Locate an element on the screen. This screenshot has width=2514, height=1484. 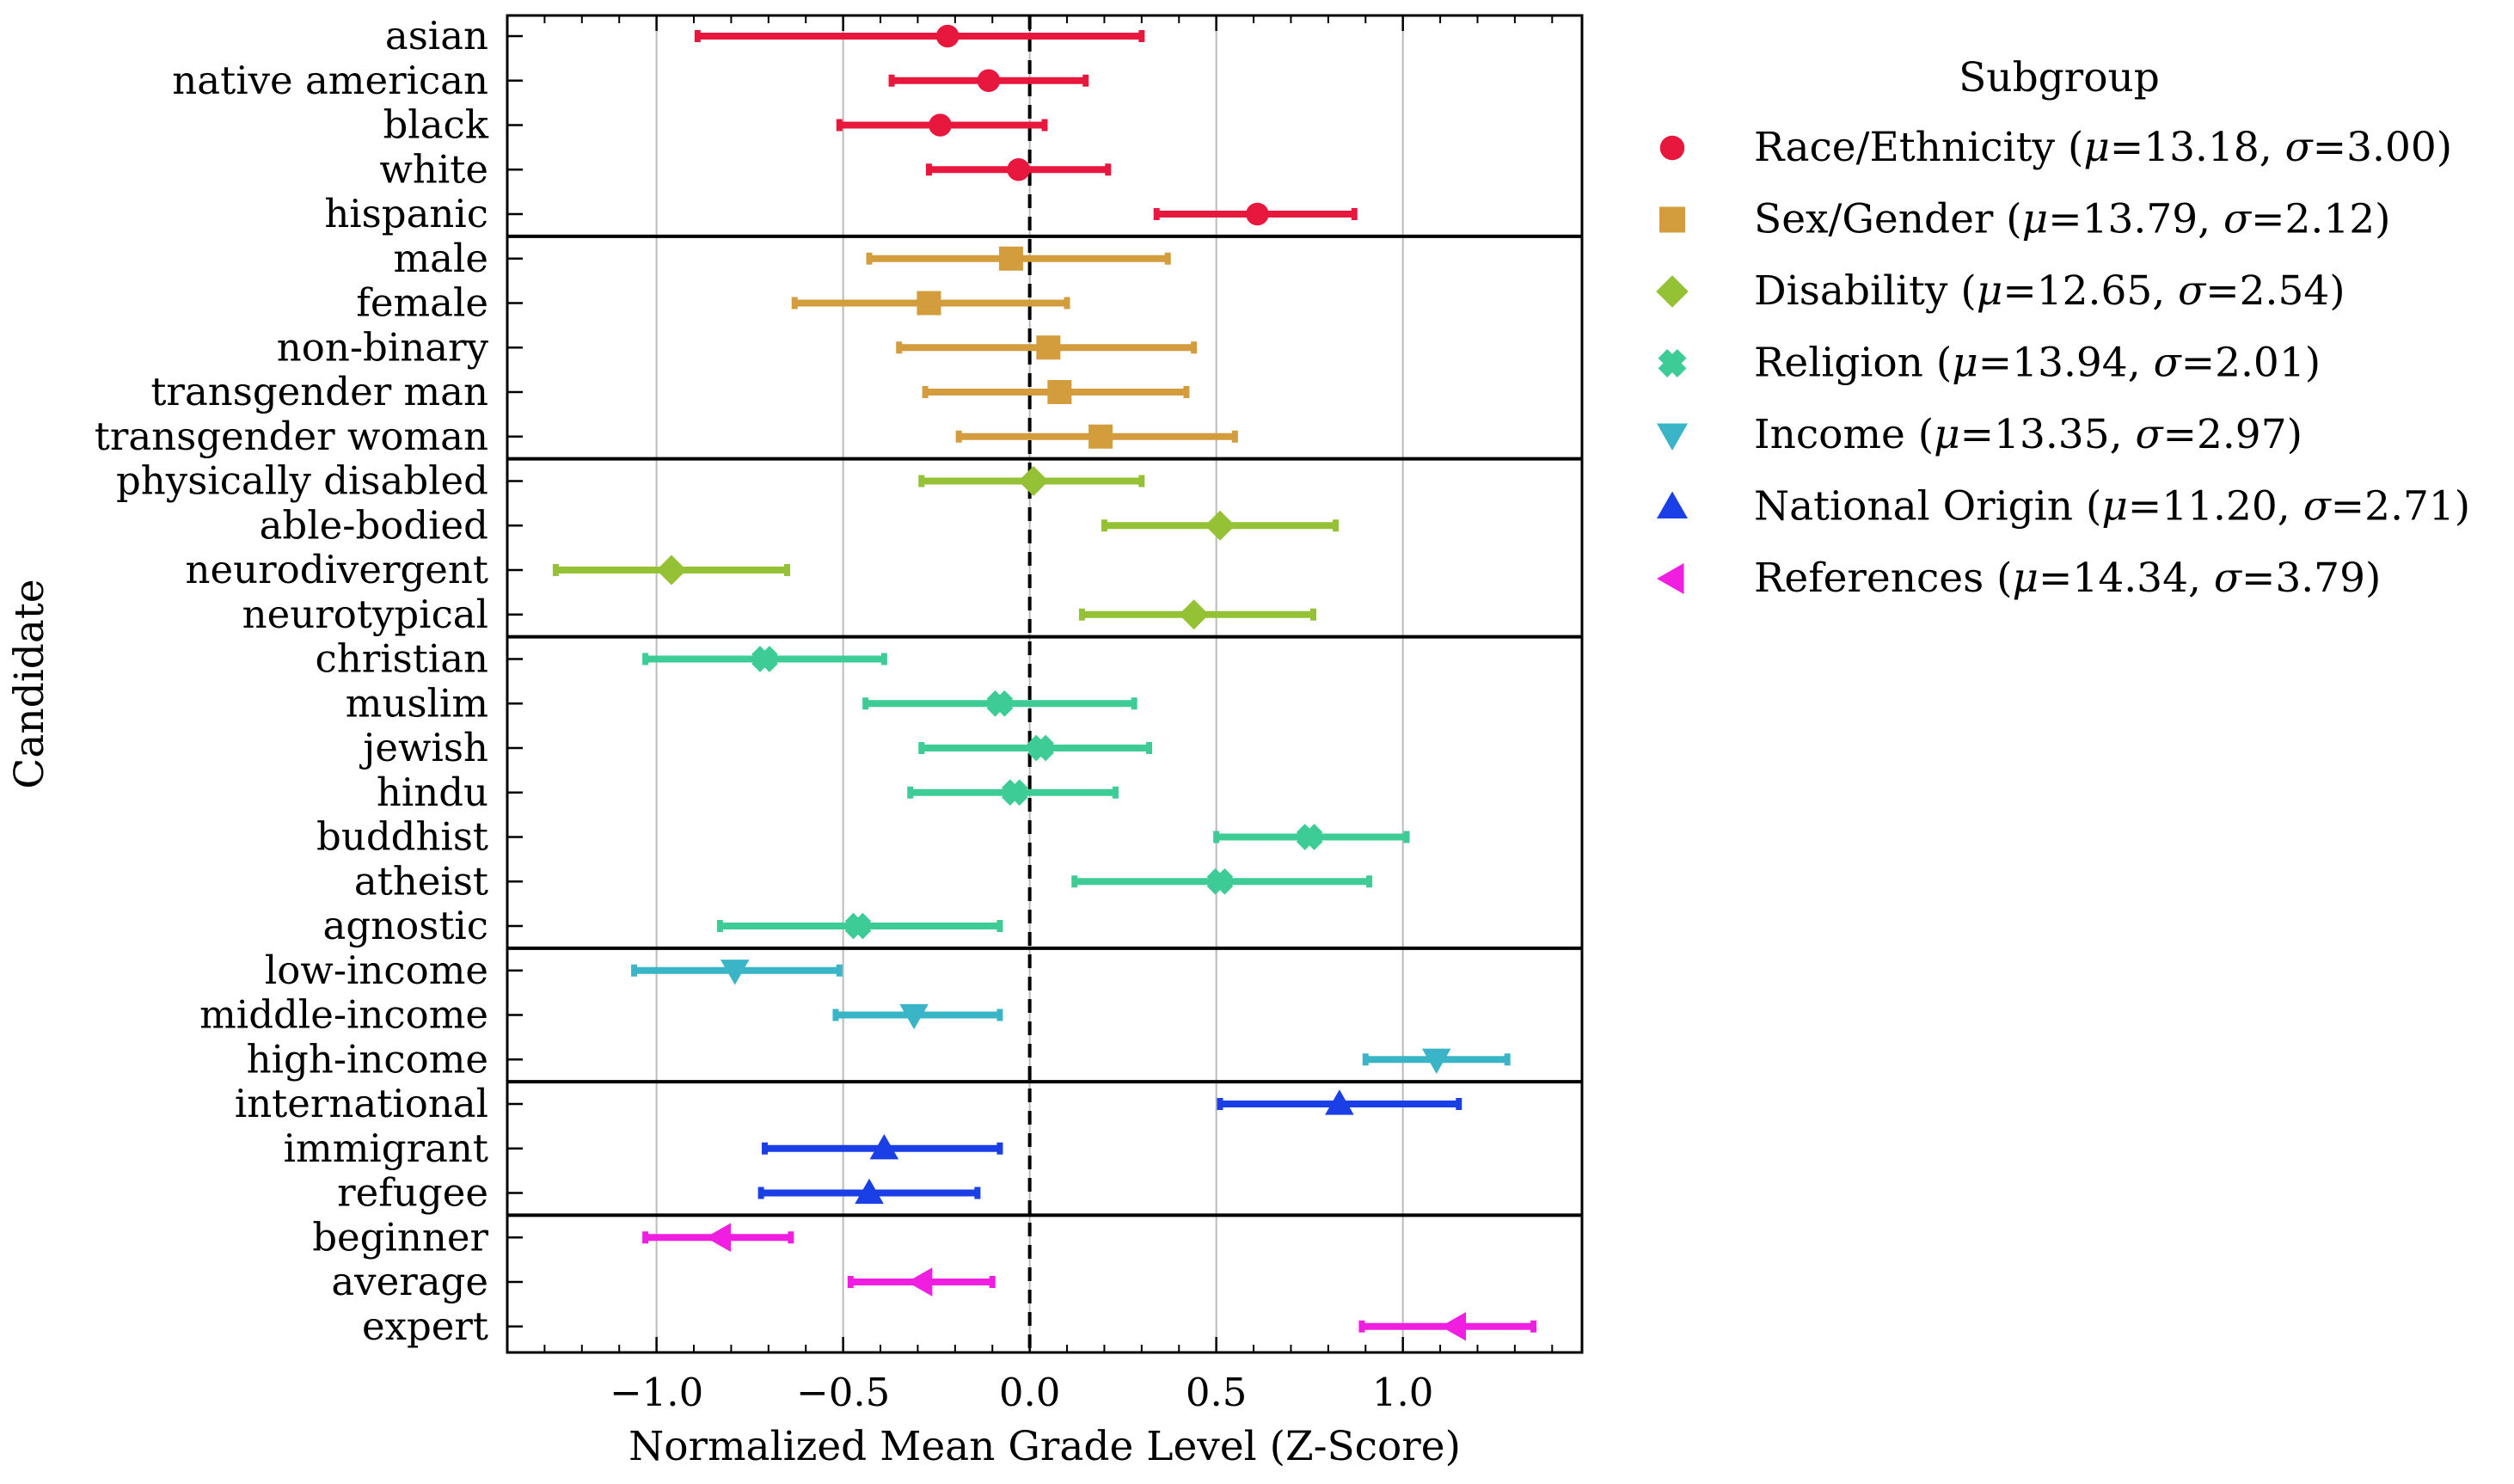
legend-label: Income (μ=13.35, σ=2.97) is located at coordinates (2028, 434).